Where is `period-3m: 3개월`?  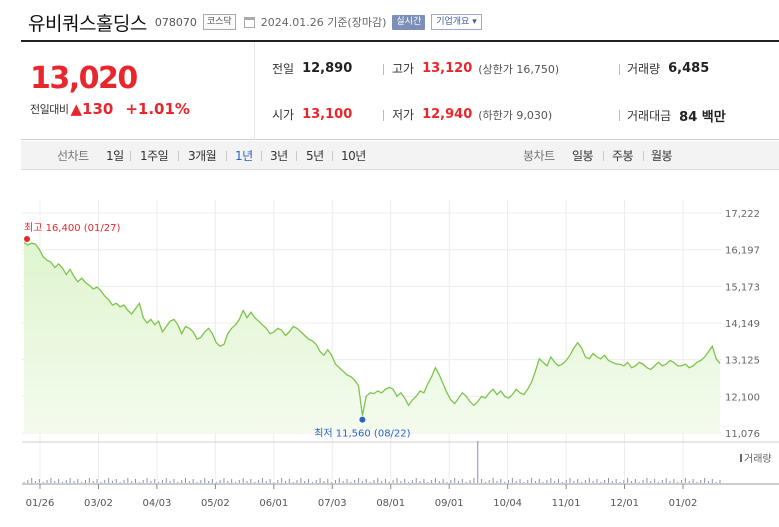 period-3m: 3개월 is located at coordinates (202, 156).